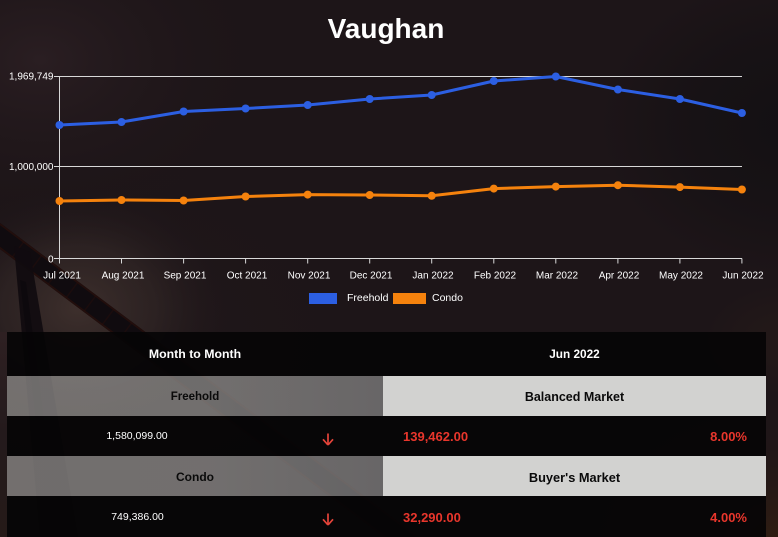 The image size is (778, 537). I want to click on svg-text: Nov 2021, so click(309, 276).